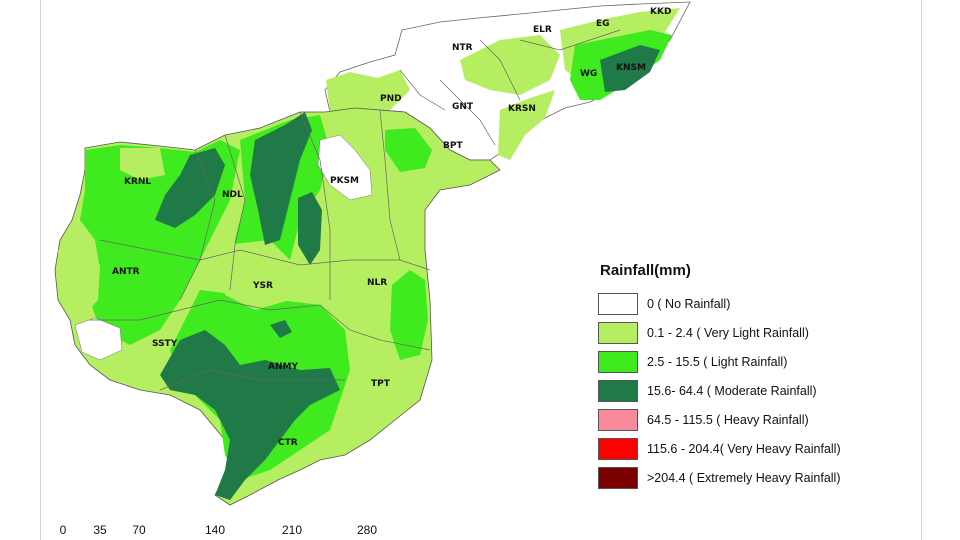  What do you see at coordinates (283, 367) in the screenshot?
I see `district-label-anmy: ANMY` at bounding box center [283, 367].